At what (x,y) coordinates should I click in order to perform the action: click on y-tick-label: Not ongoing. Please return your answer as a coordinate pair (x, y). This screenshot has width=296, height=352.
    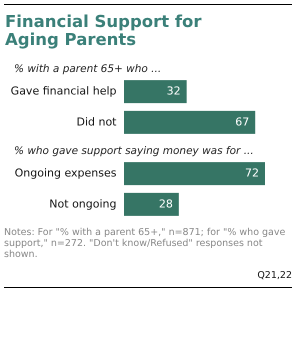
    Looking at the image, I should click on (82, 203).